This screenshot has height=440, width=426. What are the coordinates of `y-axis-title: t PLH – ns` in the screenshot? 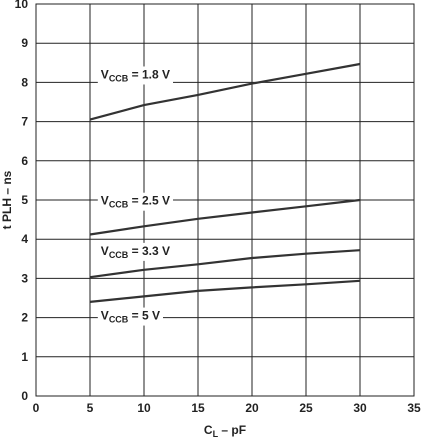 It's located at (7, 199).